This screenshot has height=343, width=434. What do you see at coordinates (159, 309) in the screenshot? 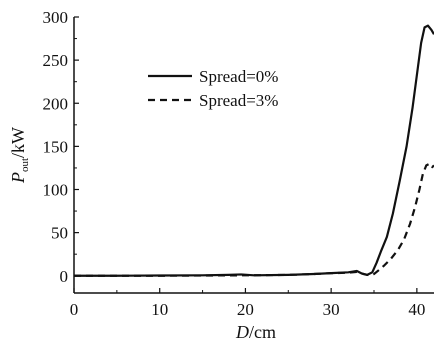
I see `x-tick-label: 10` at bounding box center [159, 309].